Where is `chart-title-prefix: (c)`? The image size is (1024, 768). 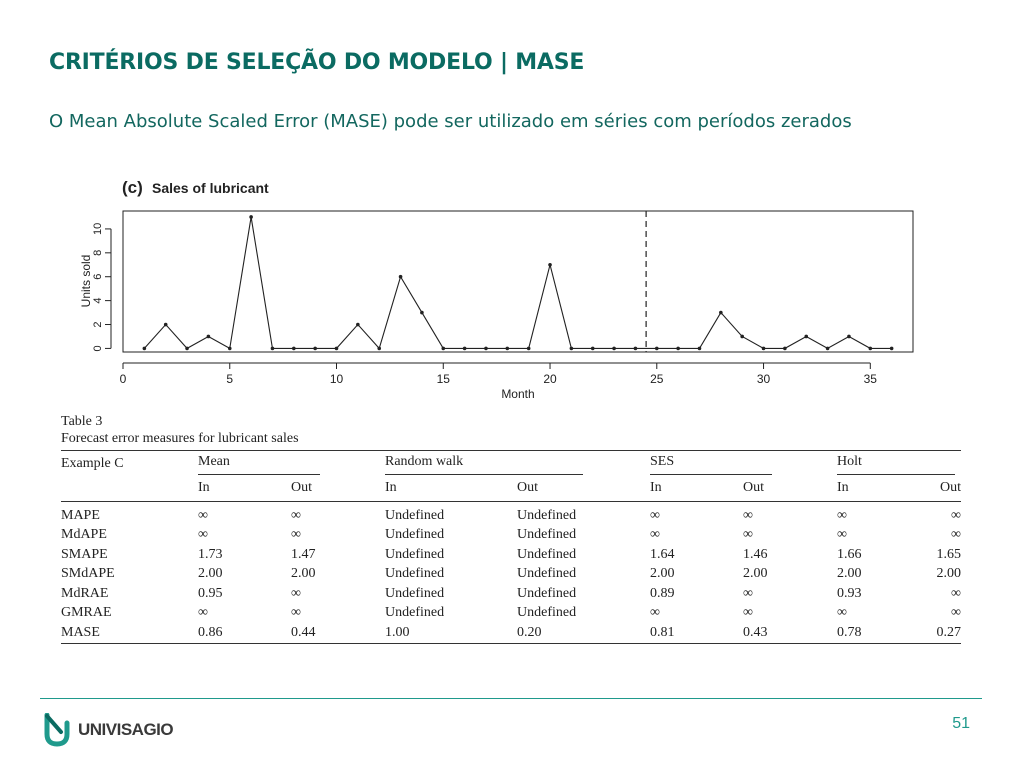 chart-title-prefix: (c) is located at coordinates (132, 187).